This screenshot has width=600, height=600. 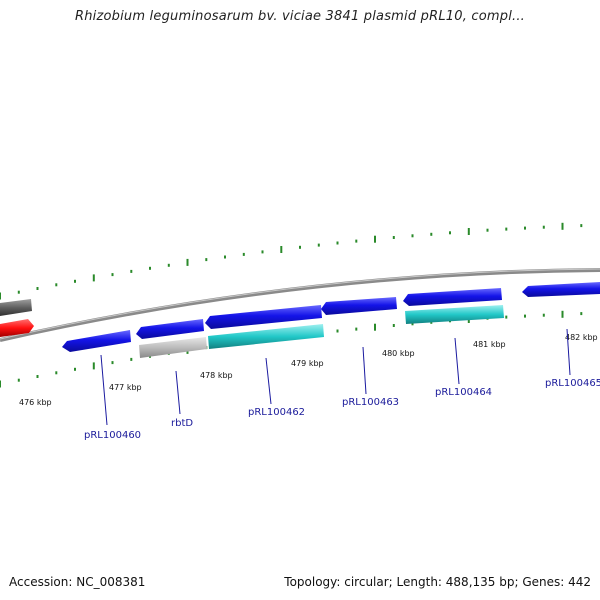 What do you see at coordinates (463, 392) in the screenshot?
I see `gene-label-pRL100464: pRL100464` at bounding box center [463, 392].